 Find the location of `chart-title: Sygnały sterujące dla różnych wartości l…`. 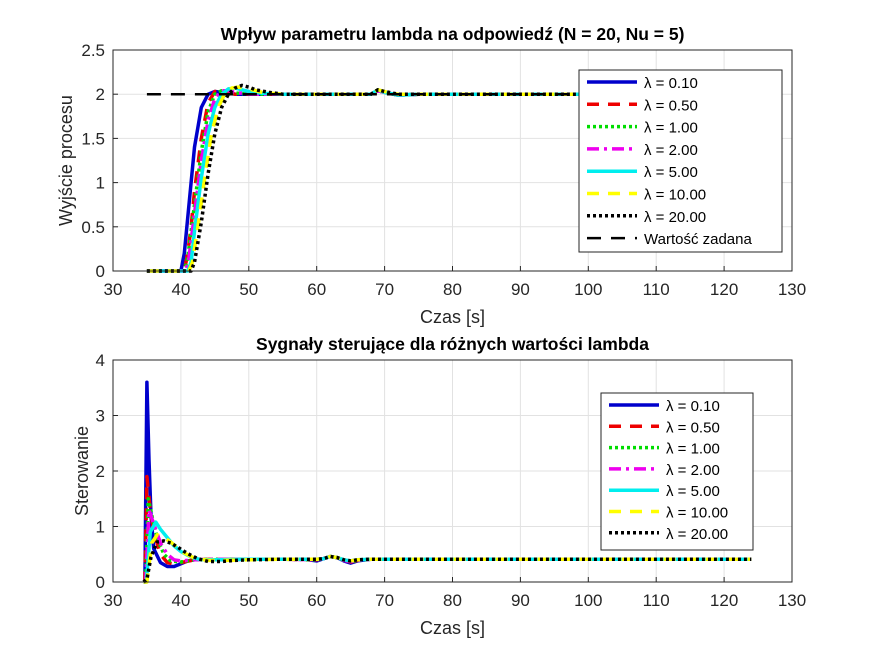

chart-title: Sygnały sterujące dla różnych wartości l… is located at coordinates (452, 344).